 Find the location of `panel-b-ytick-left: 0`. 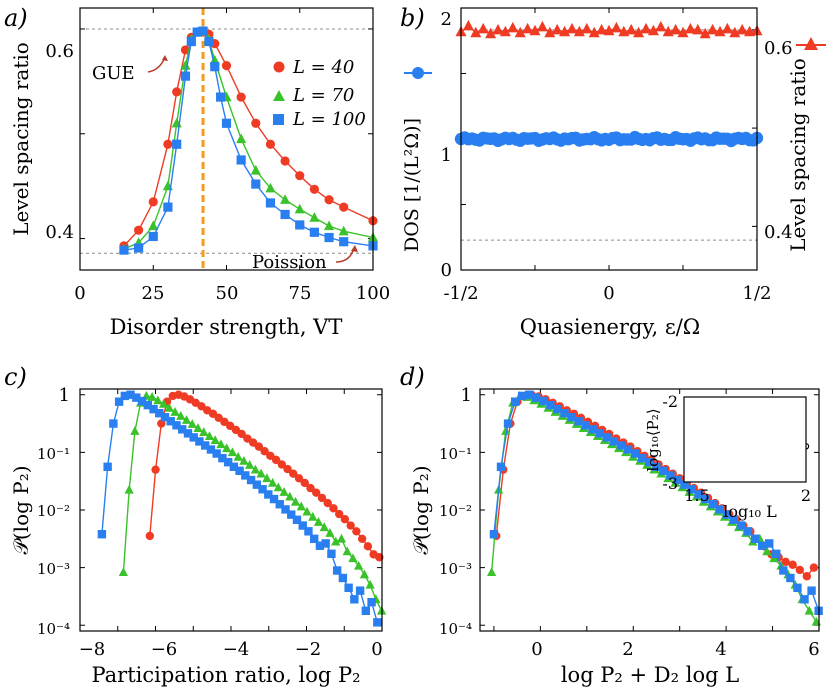

panel-b-ytick-left: 0 is located at coordinates (446, 270).